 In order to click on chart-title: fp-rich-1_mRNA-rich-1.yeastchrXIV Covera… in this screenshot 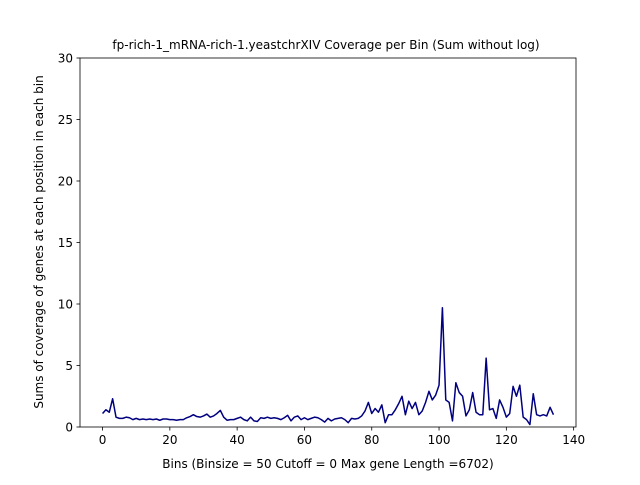, I will do `click(325, 45)`.